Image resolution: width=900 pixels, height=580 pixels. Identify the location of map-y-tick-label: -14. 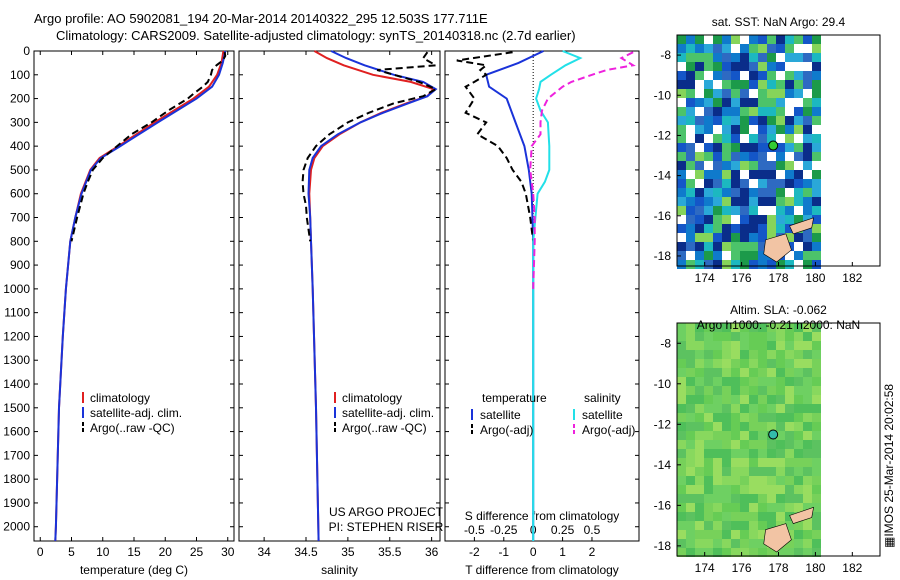
(663, 465).